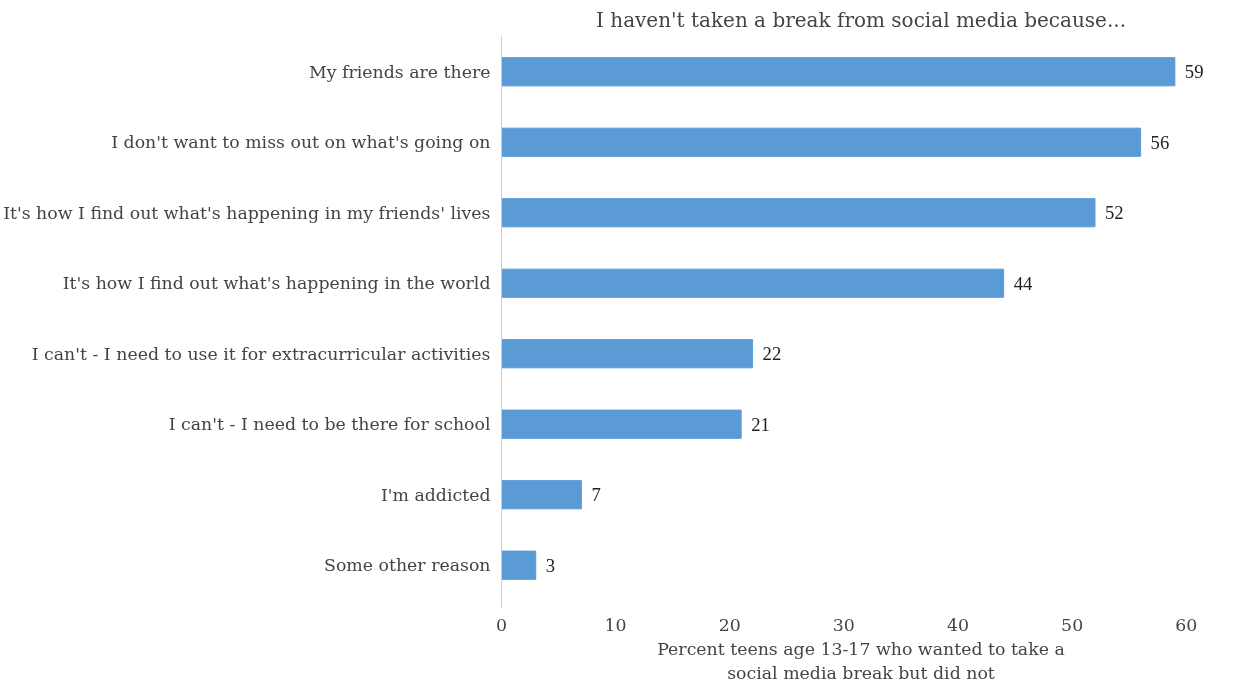 This screenshot has width=1248, height=692. Describe the element at coordinates (1114, 213) in the screenshot. I see `data-label: 52` at that location.